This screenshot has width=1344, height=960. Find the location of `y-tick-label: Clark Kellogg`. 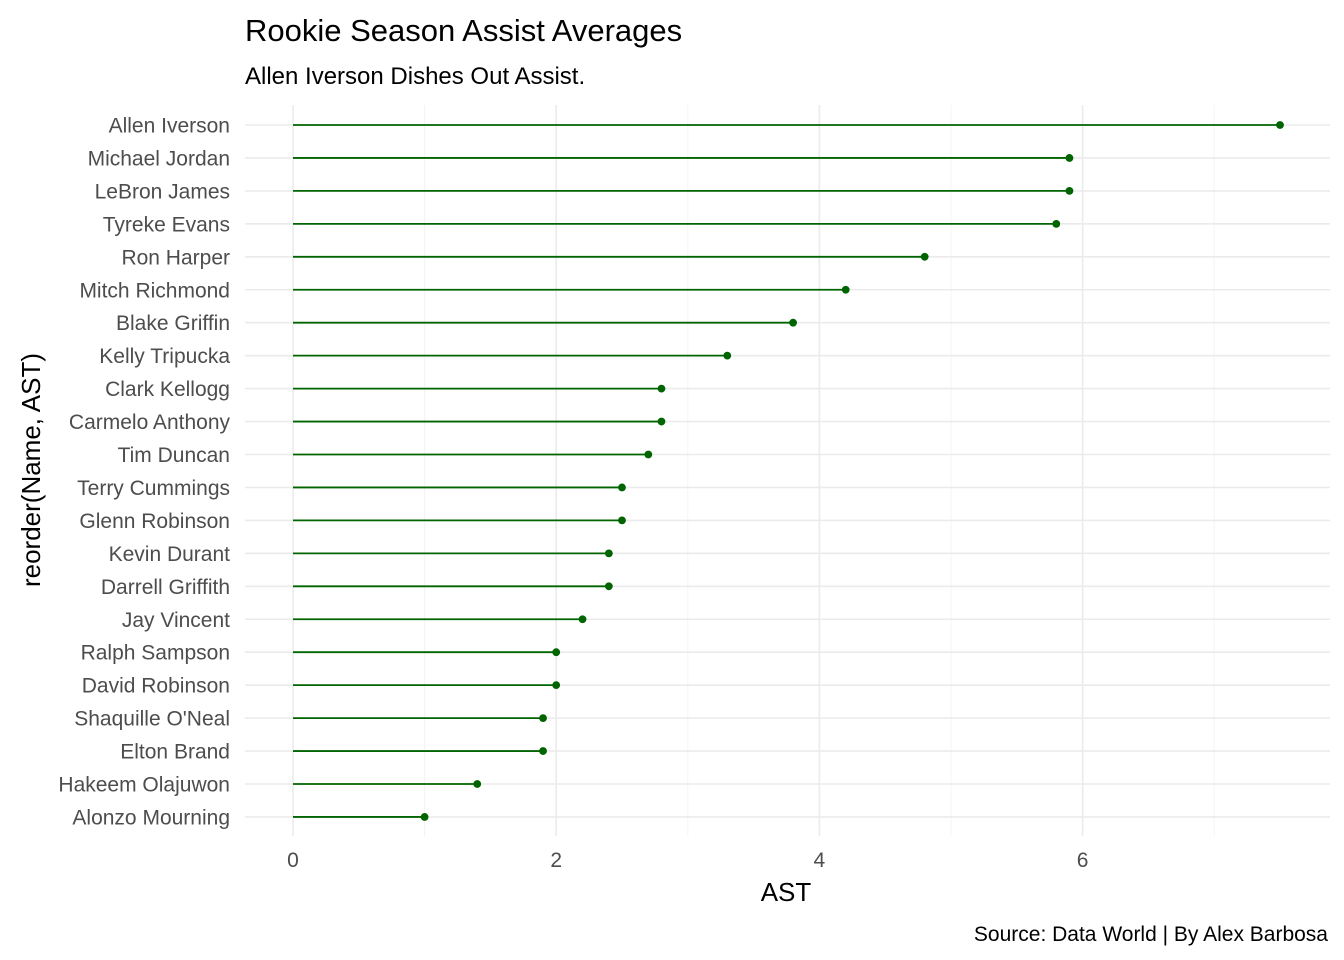

y-tick-label: Clark Kellogg is located at coordinates (167, 389).